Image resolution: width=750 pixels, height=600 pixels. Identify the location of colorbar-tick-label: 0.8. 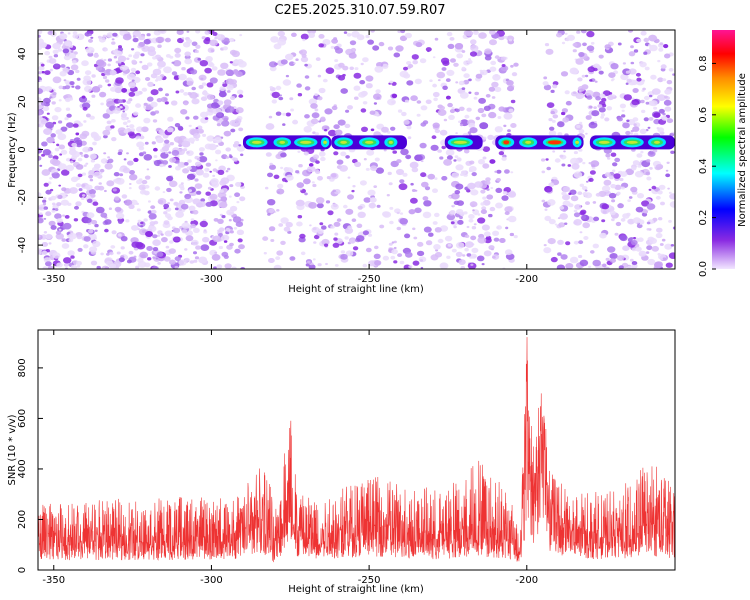
(703, 63).